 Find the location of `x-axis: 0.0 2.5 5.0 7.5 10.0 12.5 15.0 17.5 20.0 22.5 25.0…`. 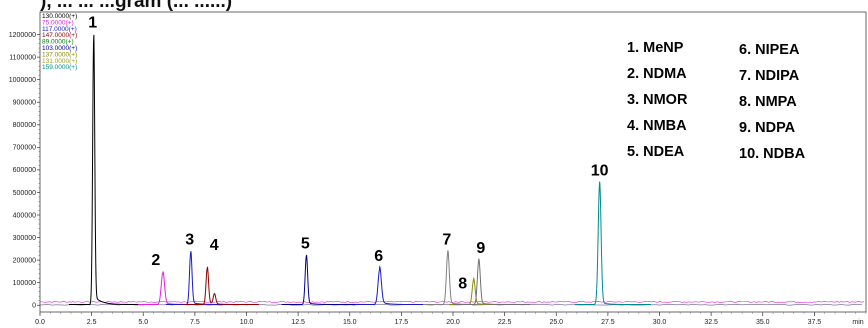

x-axis: 0.0 2.5 5.0 7.5 10.0 12.5 15.0 17.5 20.0 22.5 25.0… is located at coordinates (451, 319).